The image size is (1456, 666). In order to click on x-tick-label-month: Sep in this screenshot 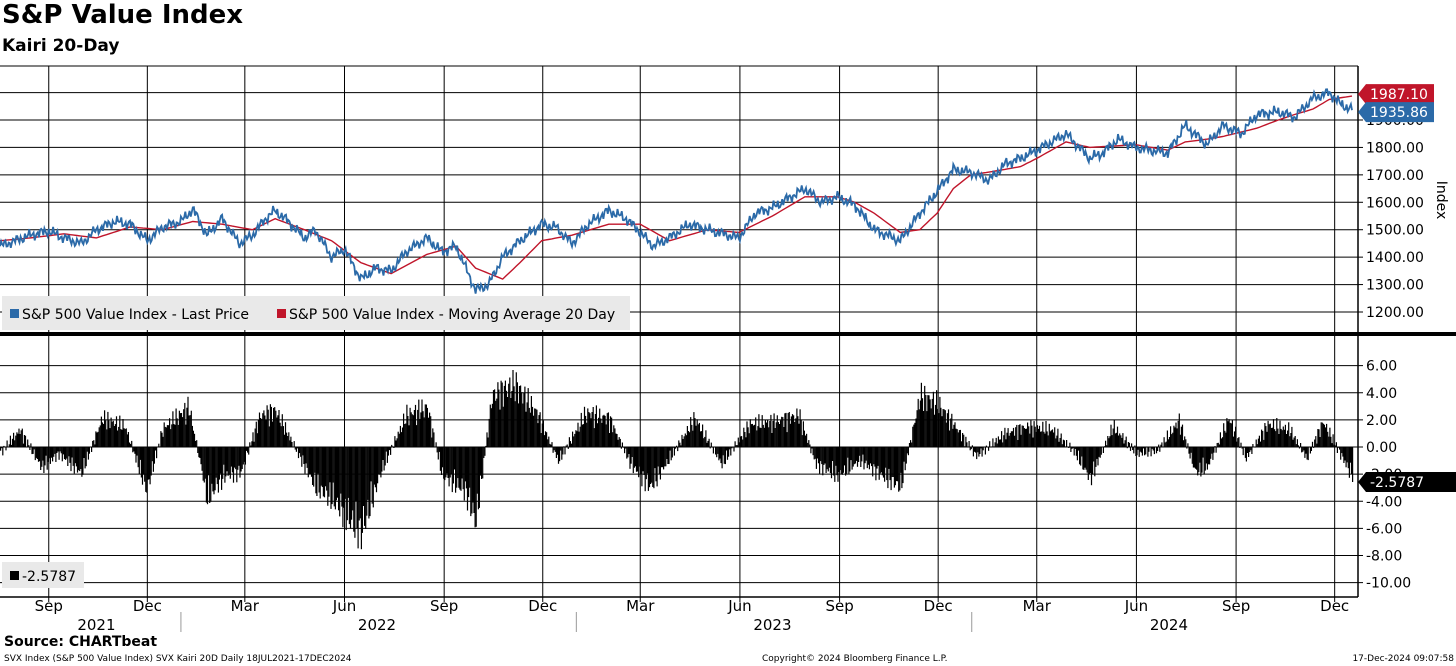, I will do `click(839, 606)`.